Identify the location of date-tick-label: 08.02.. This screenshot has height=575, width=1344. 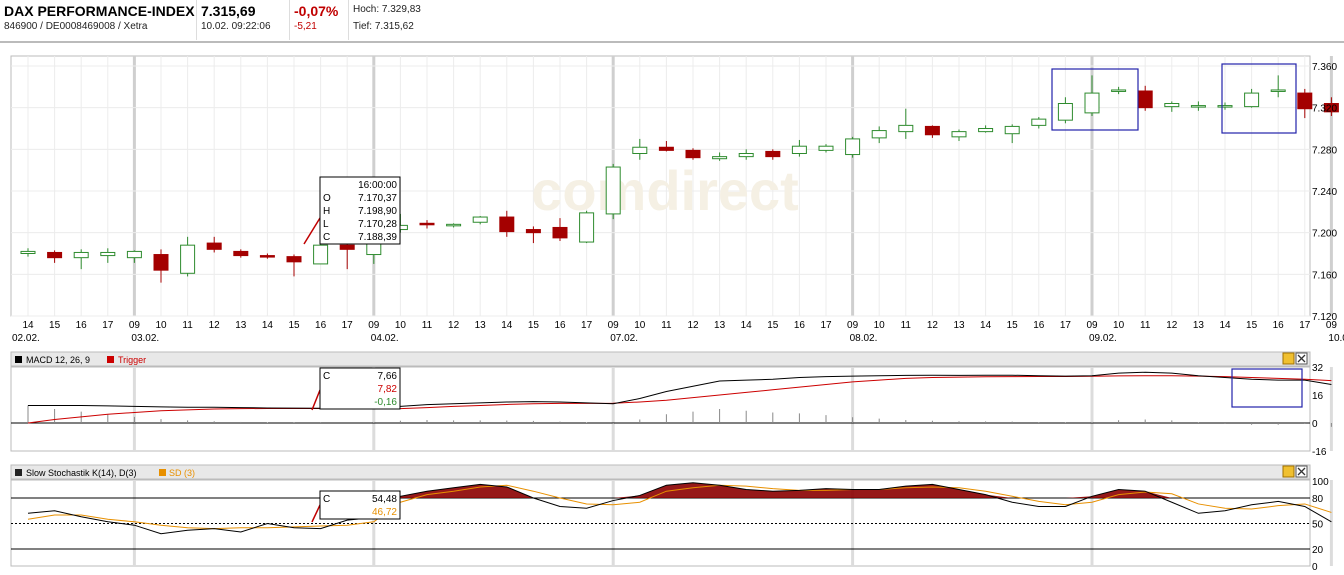
(864, 338).